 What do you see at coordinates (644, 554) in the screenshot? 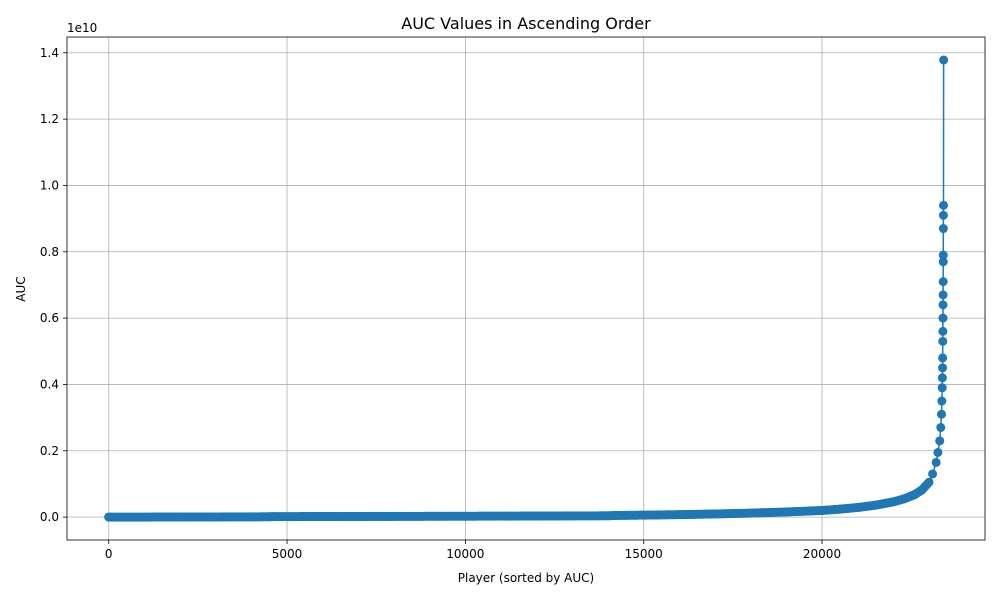
I see `x-tick-label: 15000` at bounding box center [644, 554].